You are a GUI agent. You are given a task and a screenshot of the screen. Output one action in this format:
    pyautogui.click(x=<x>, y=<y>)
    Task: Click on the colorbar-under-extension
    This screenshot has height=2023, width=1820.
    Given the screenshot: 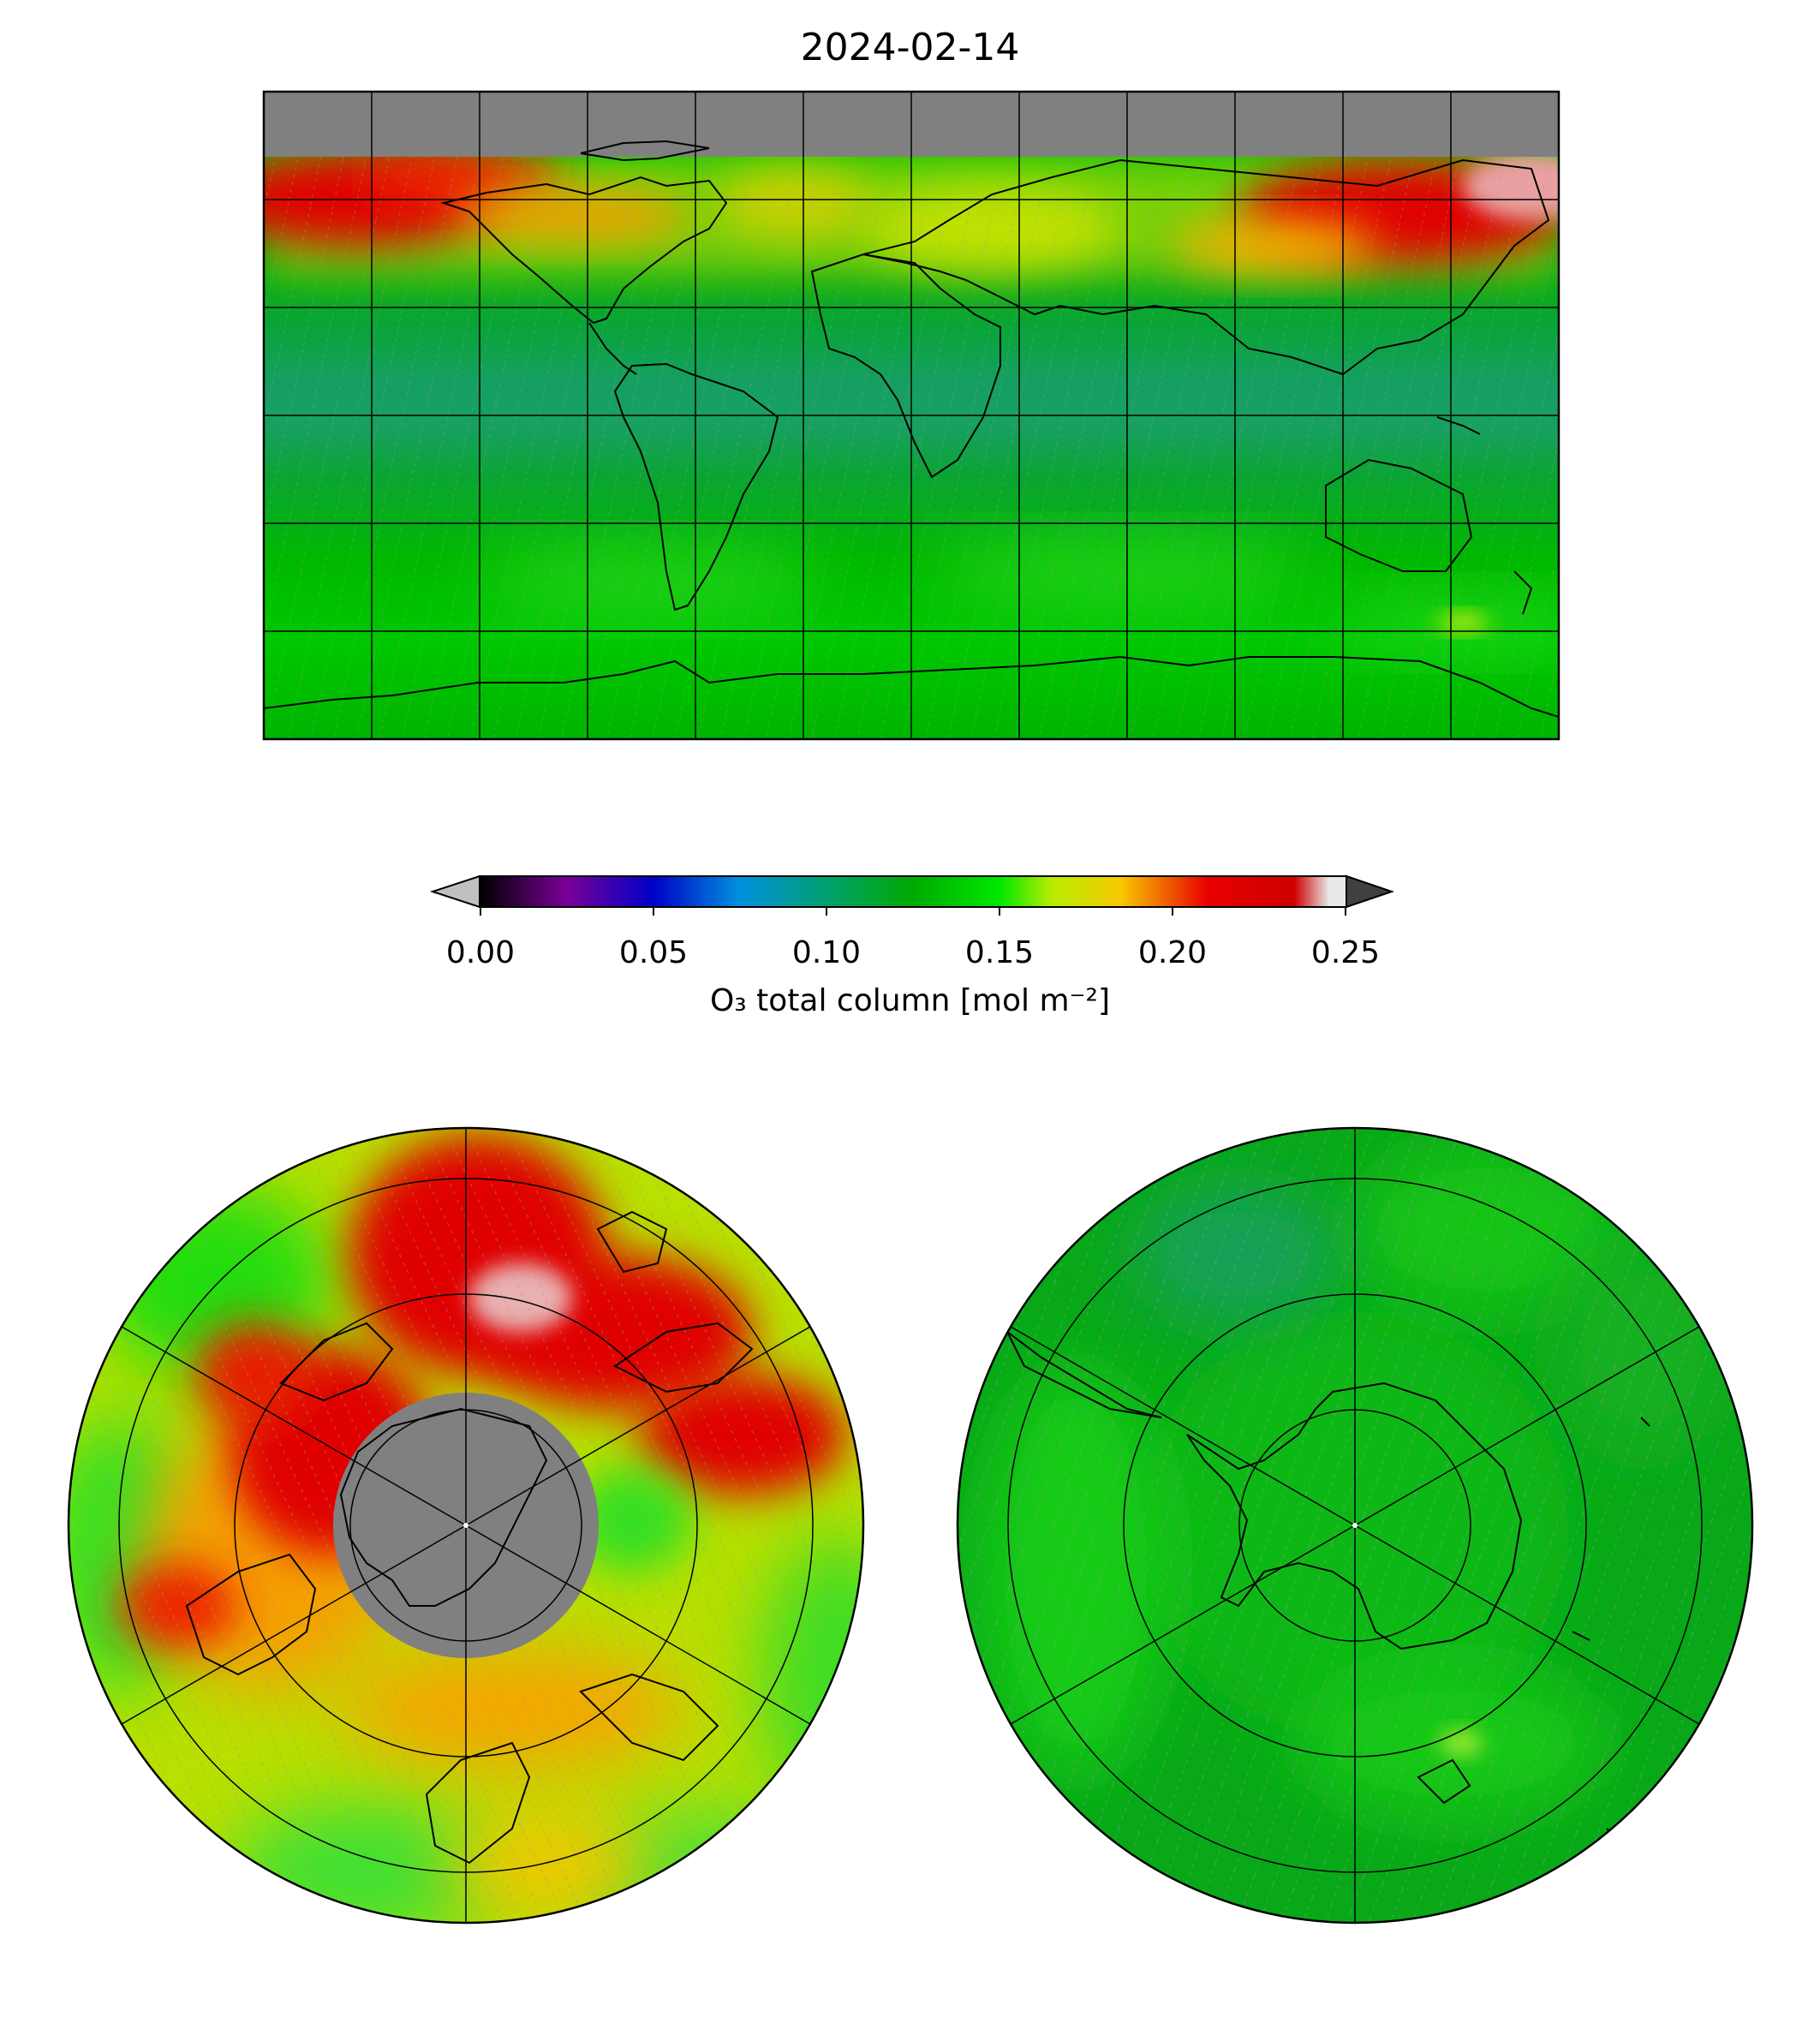 What is the action you would take?
    pyautogui.click(x=455, y=891)
    